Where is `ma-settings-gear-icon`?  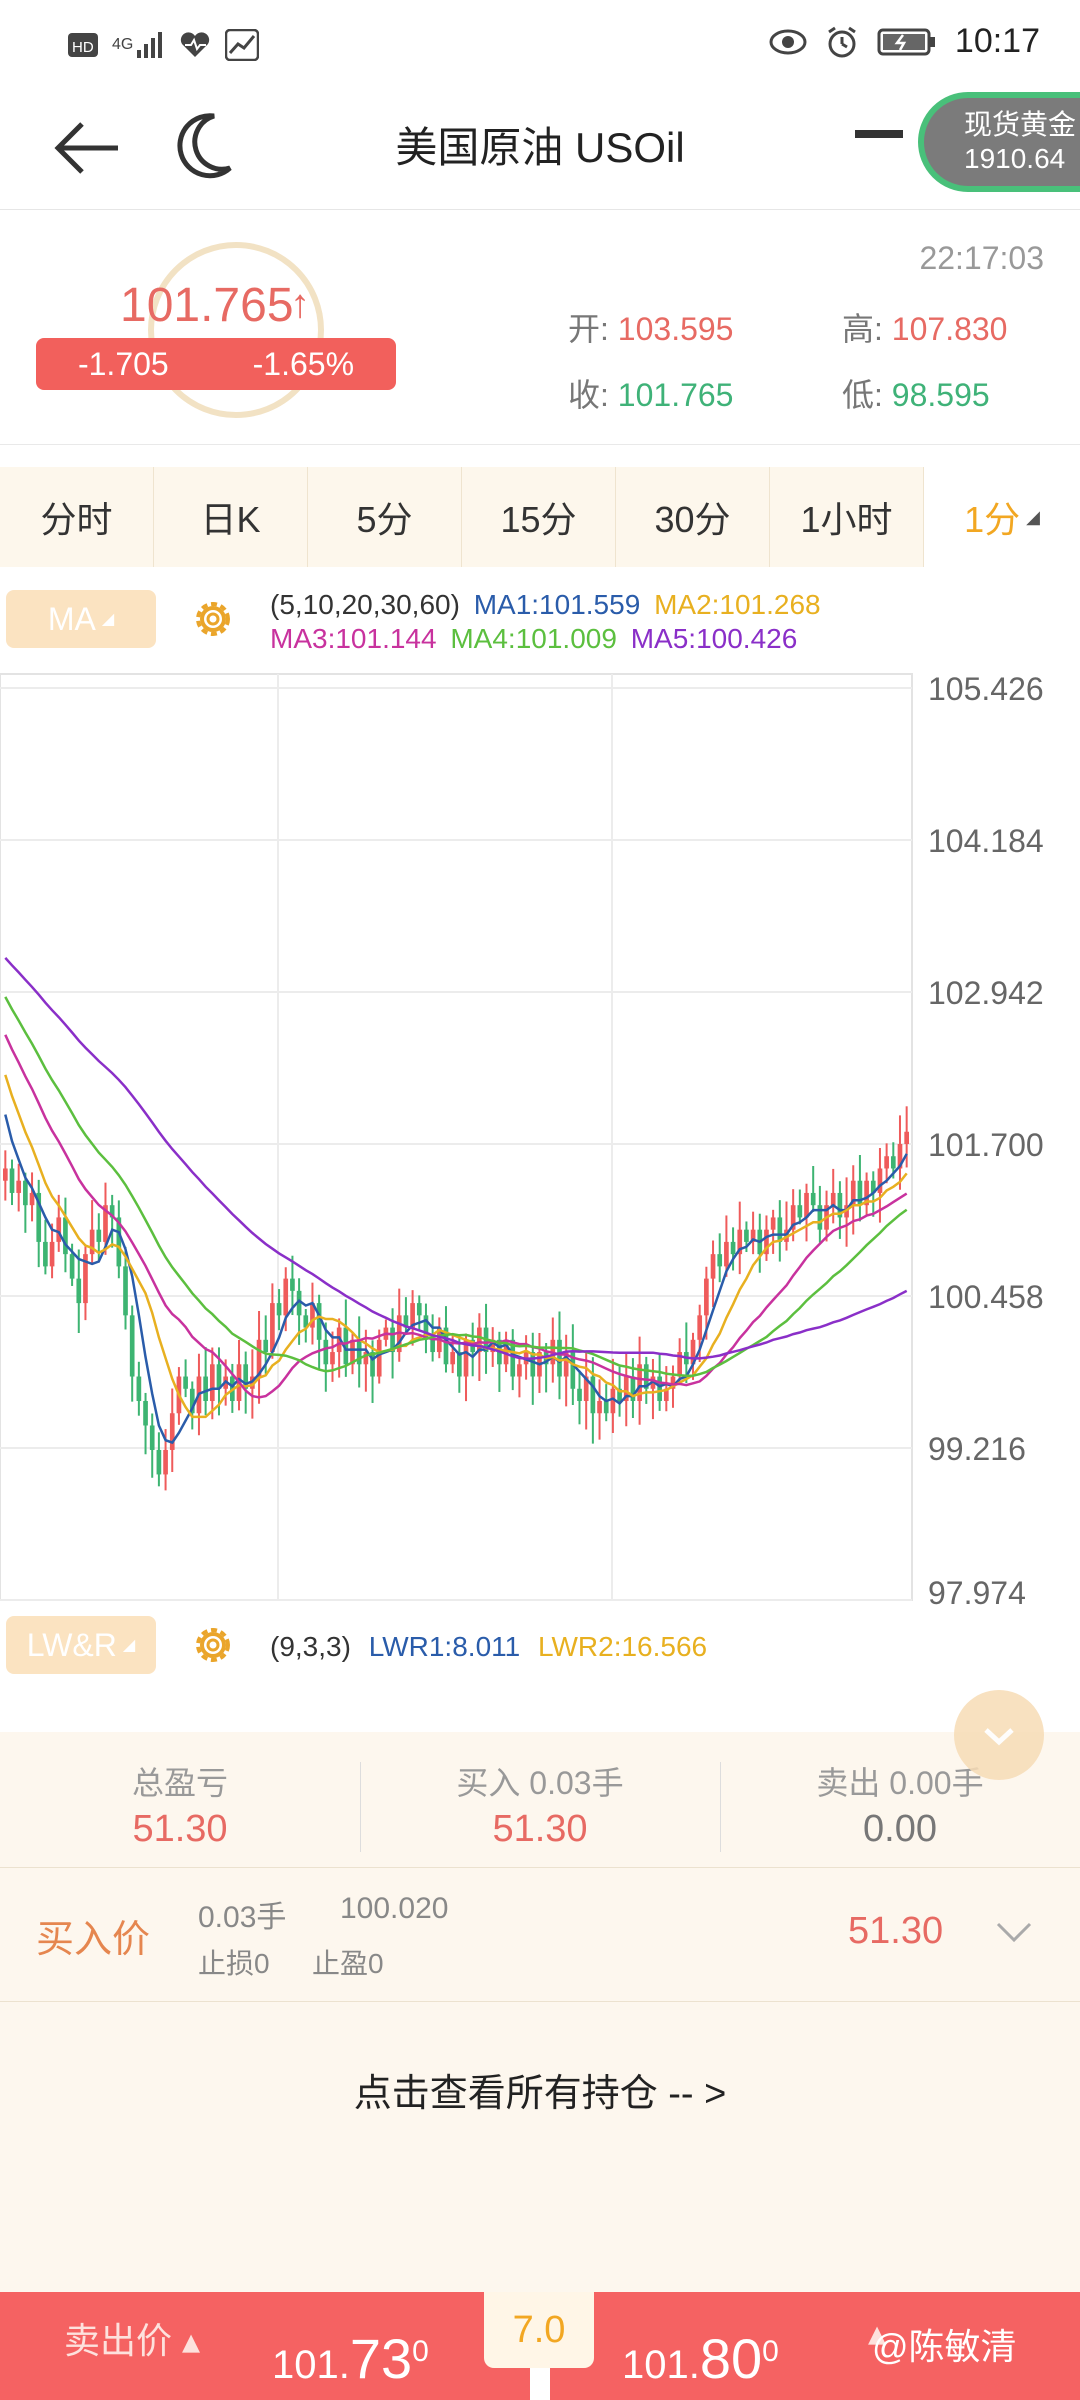
ma-settings-gear-icon is located at coordinates (213, 619).